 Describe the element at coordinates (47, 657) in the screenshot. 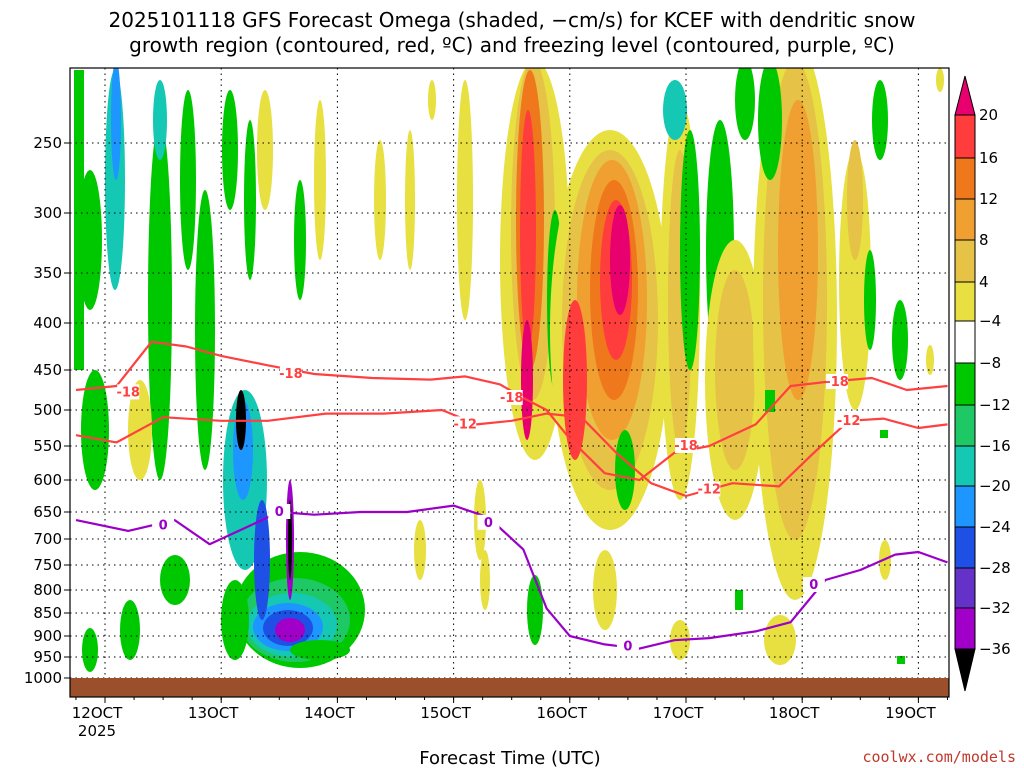

I see `y-tick-label: 950` at that location.